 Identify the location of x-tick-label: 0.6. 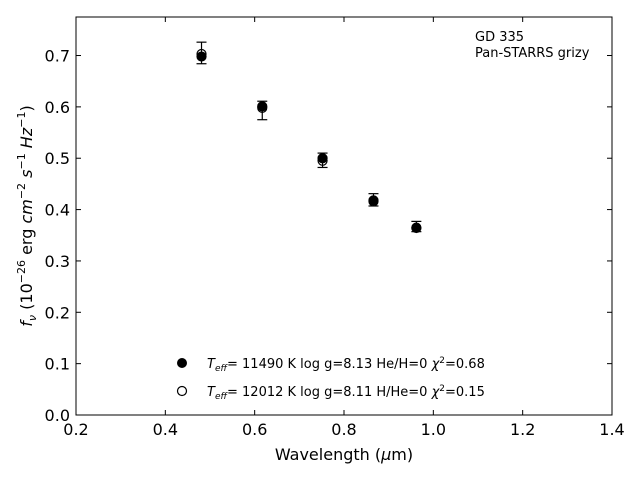
(254, 429).